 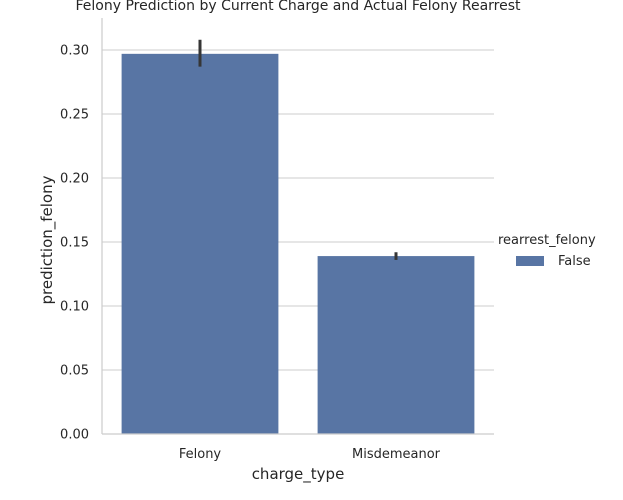 What do you see at coordinates (74, 51) in the screenshot?
I see `y-tick-label: 0.30` at bounding box center [74, 51].